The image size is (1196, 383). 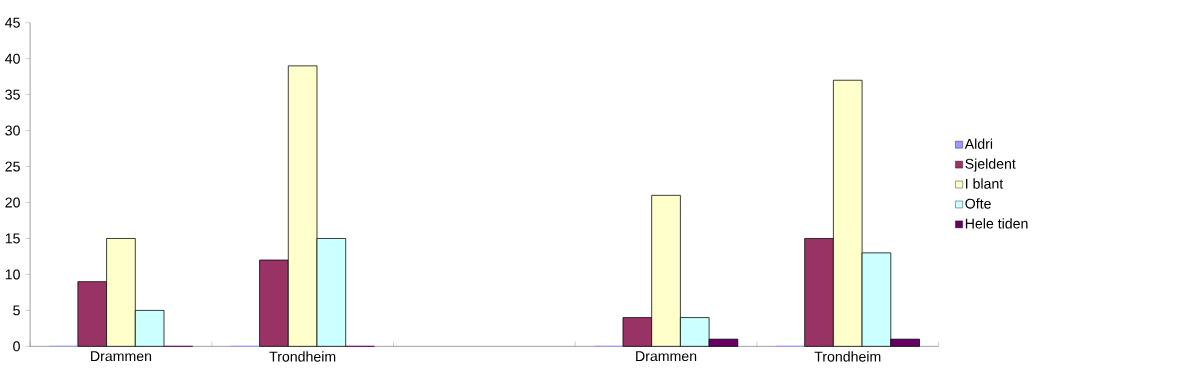 I want to click on legend-label: Aldri, so click(x=978, y=143).